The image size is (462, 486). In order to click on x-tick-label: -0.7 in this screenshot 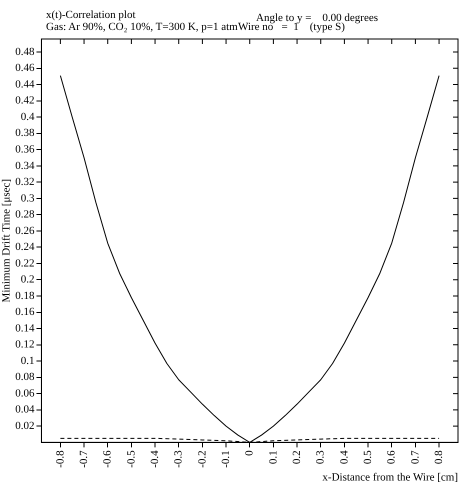, I will do `click(84, 459)`.